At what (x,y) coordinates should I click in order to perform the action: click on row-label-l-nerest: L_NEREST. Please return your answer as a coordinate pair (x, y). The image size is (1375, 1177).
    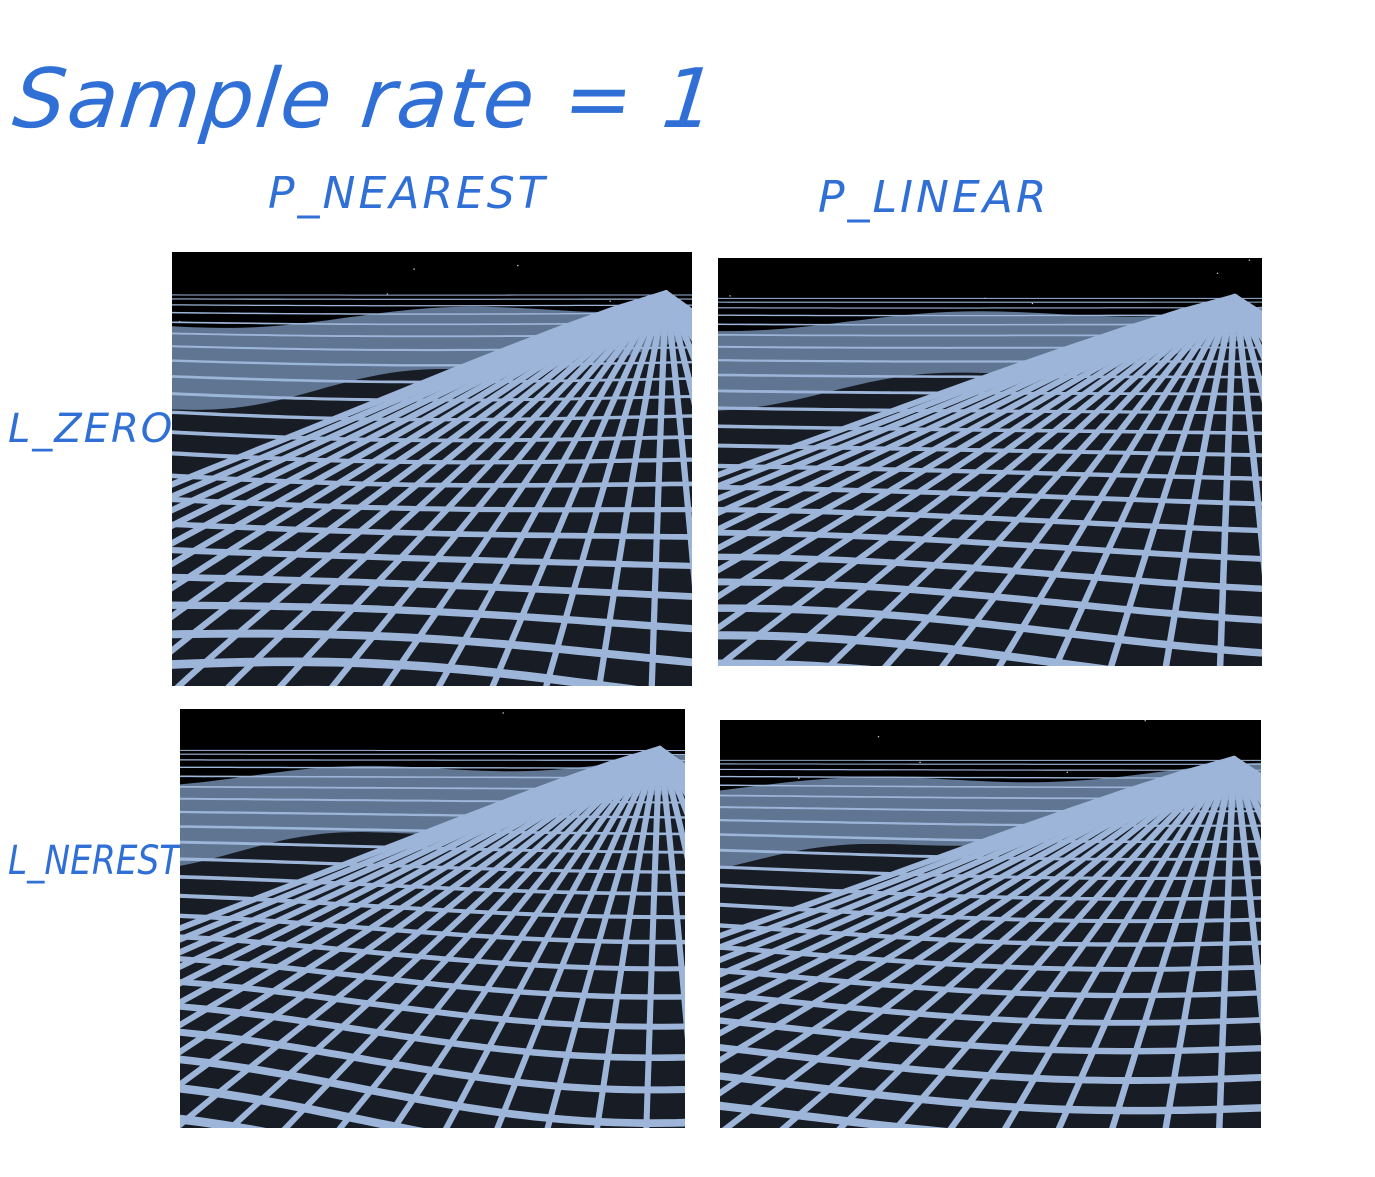
    Looking at the image, I should click on (94, 861).